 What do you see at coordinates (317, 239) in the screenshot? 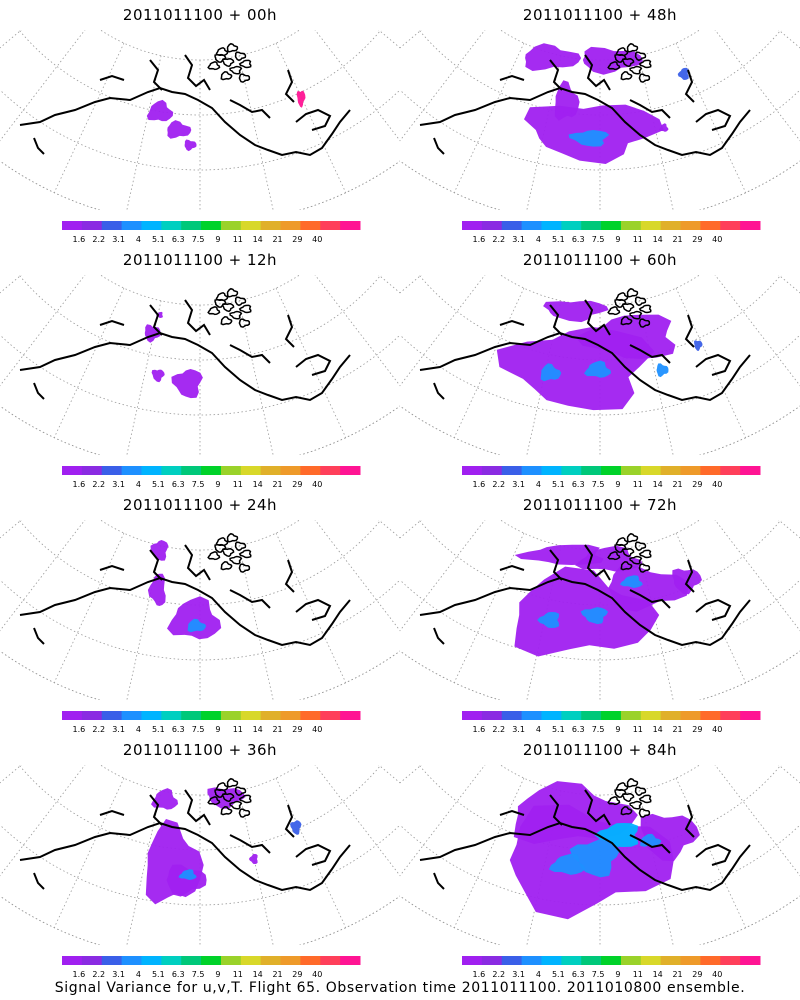
I see `colorbar-label: 40` at bounding box center [317, 239].